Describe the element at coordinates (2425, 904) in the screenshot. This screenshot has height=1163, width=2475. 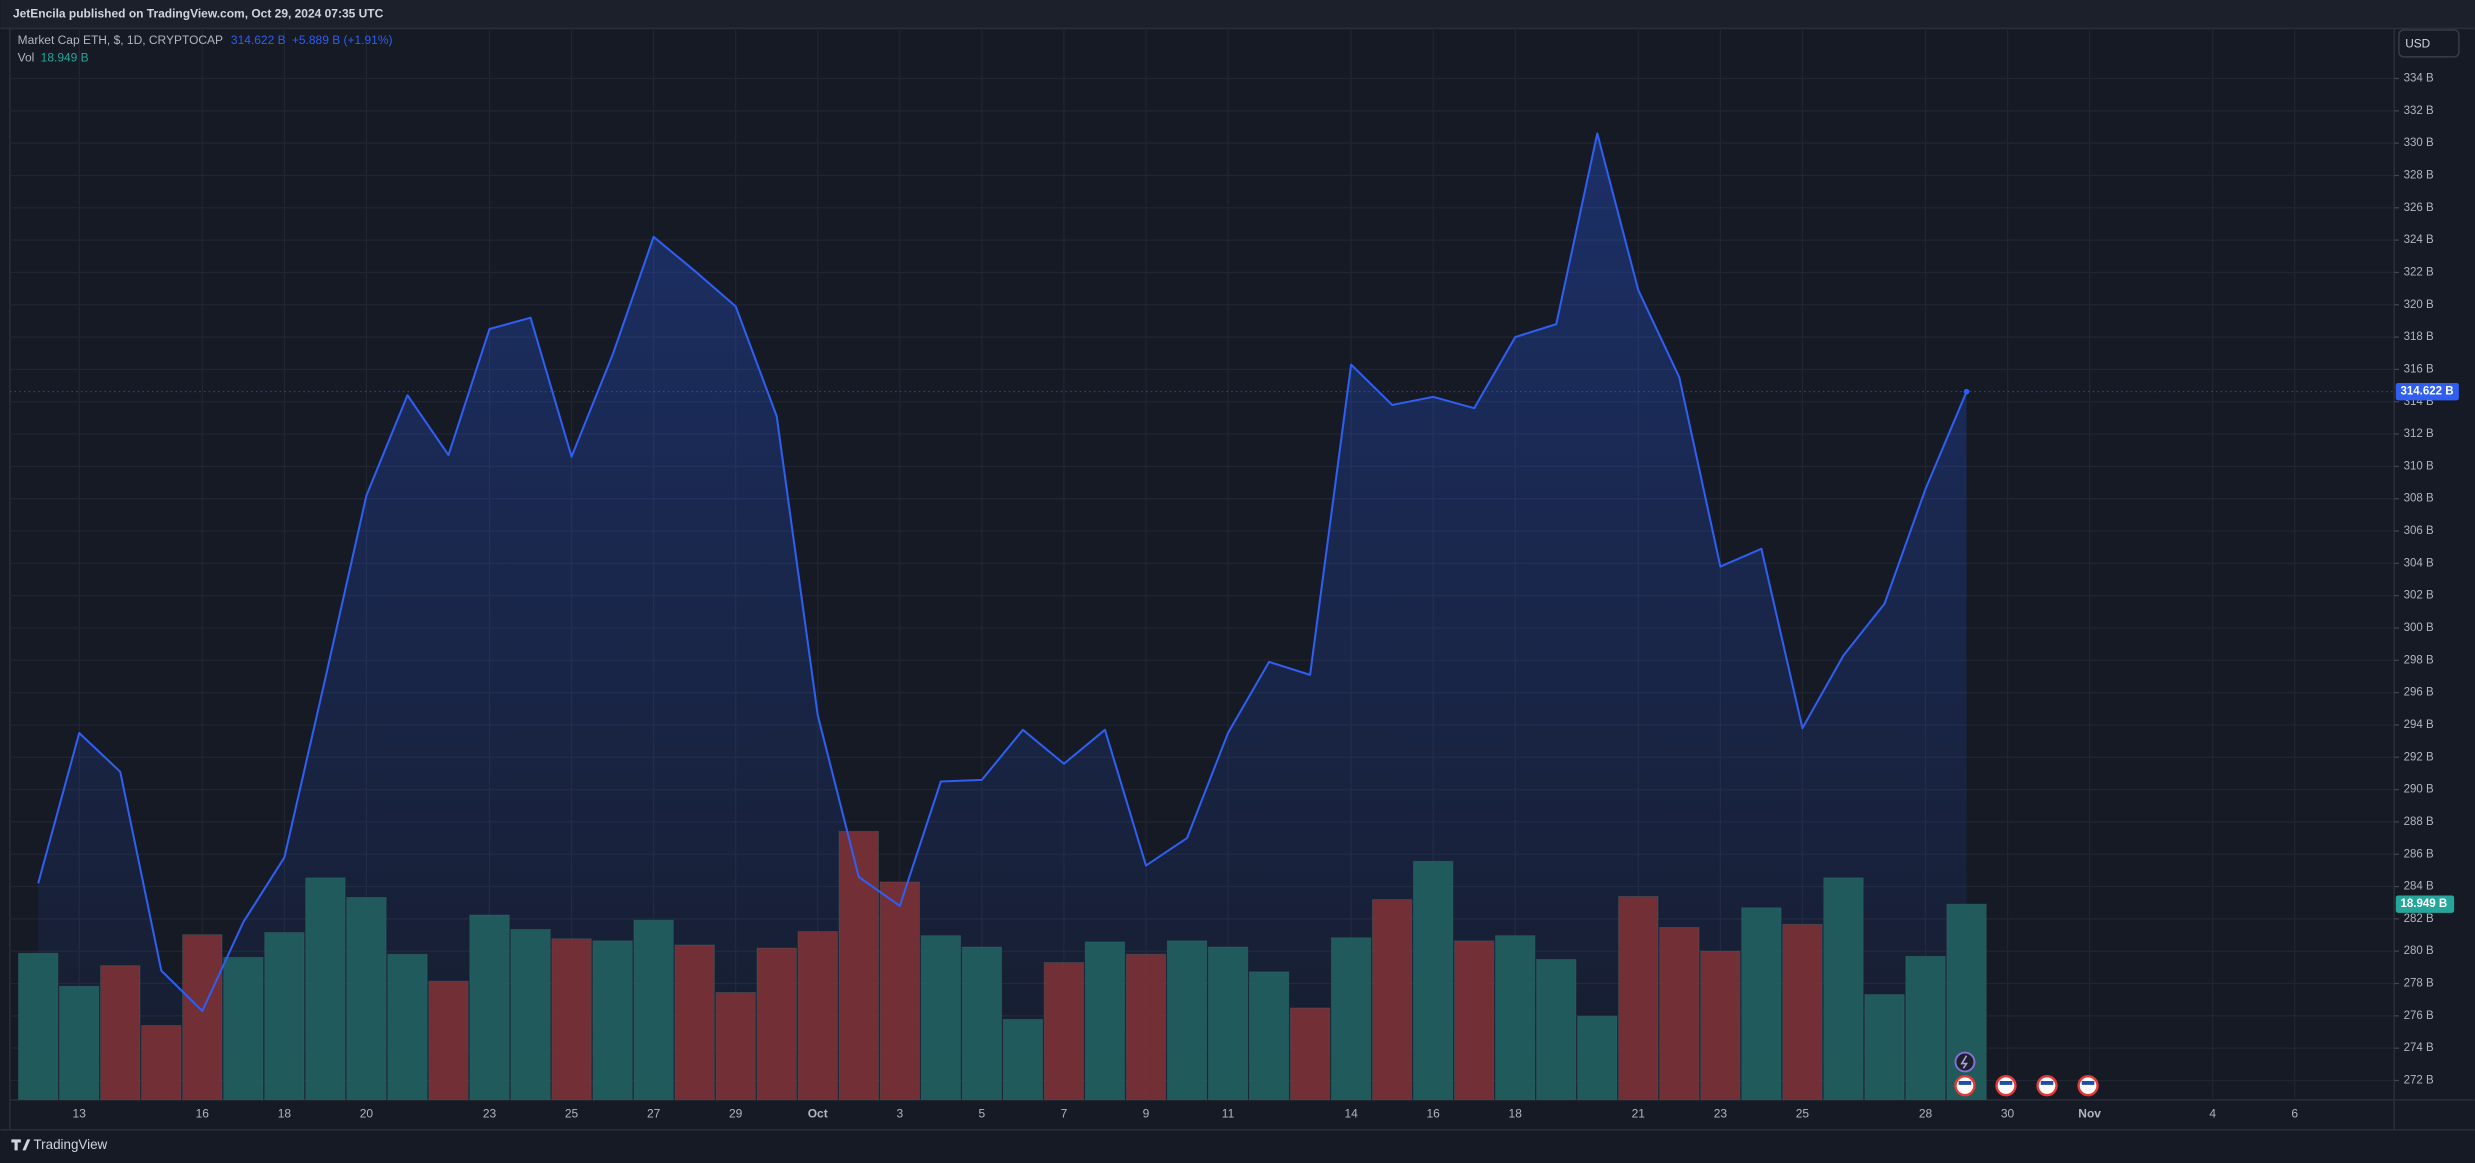
I see `volume-label-box` at that location.